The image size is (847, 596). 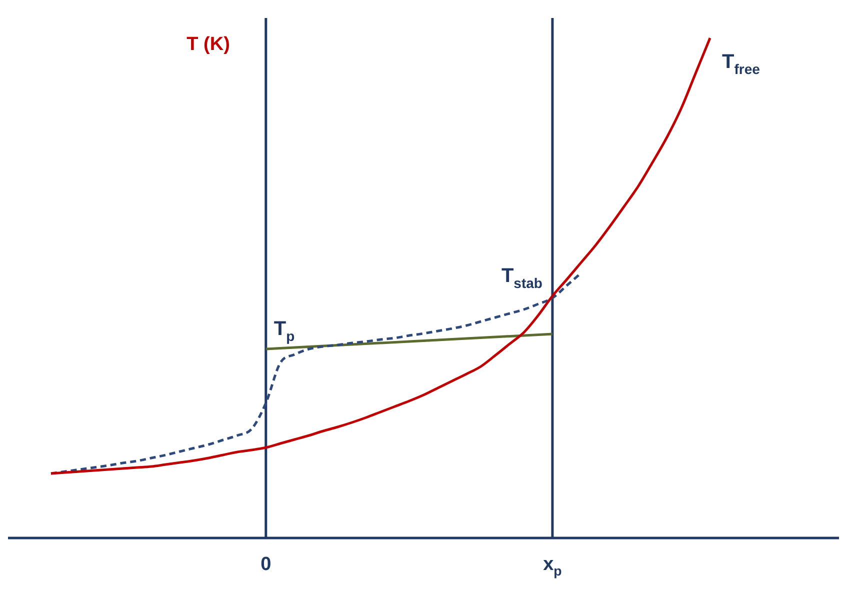 I want to click on x-tick-label: 0, so click(x=266, y=564).